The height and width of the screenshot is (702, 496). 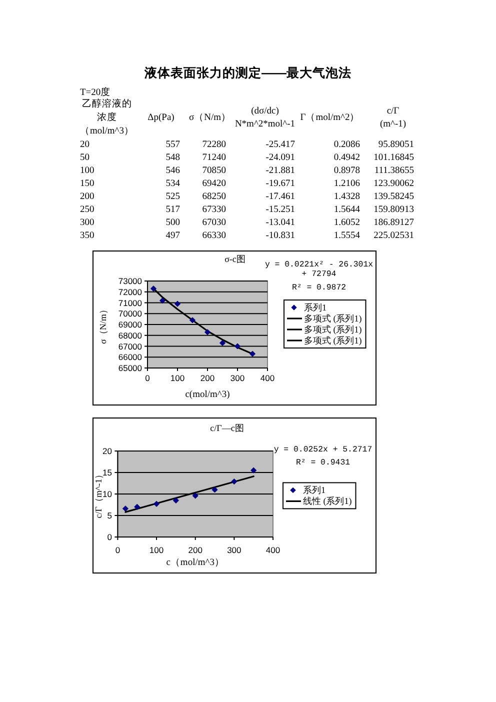 What do you see at coordinates (173, 236) in the screenshot?
I see `text: 497` at bounding box center [173, 236].